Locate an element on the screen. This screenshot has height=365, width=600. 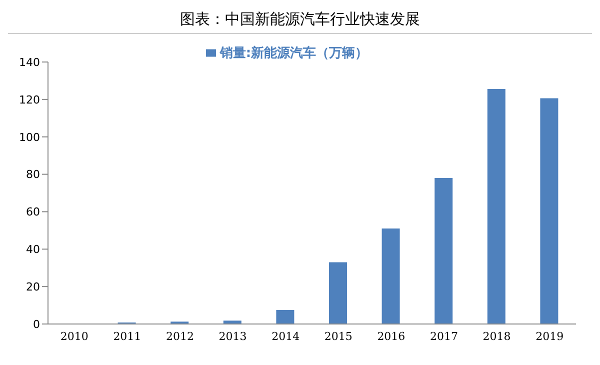
y-tick-label: 0 is located at coordinates (36, 324).